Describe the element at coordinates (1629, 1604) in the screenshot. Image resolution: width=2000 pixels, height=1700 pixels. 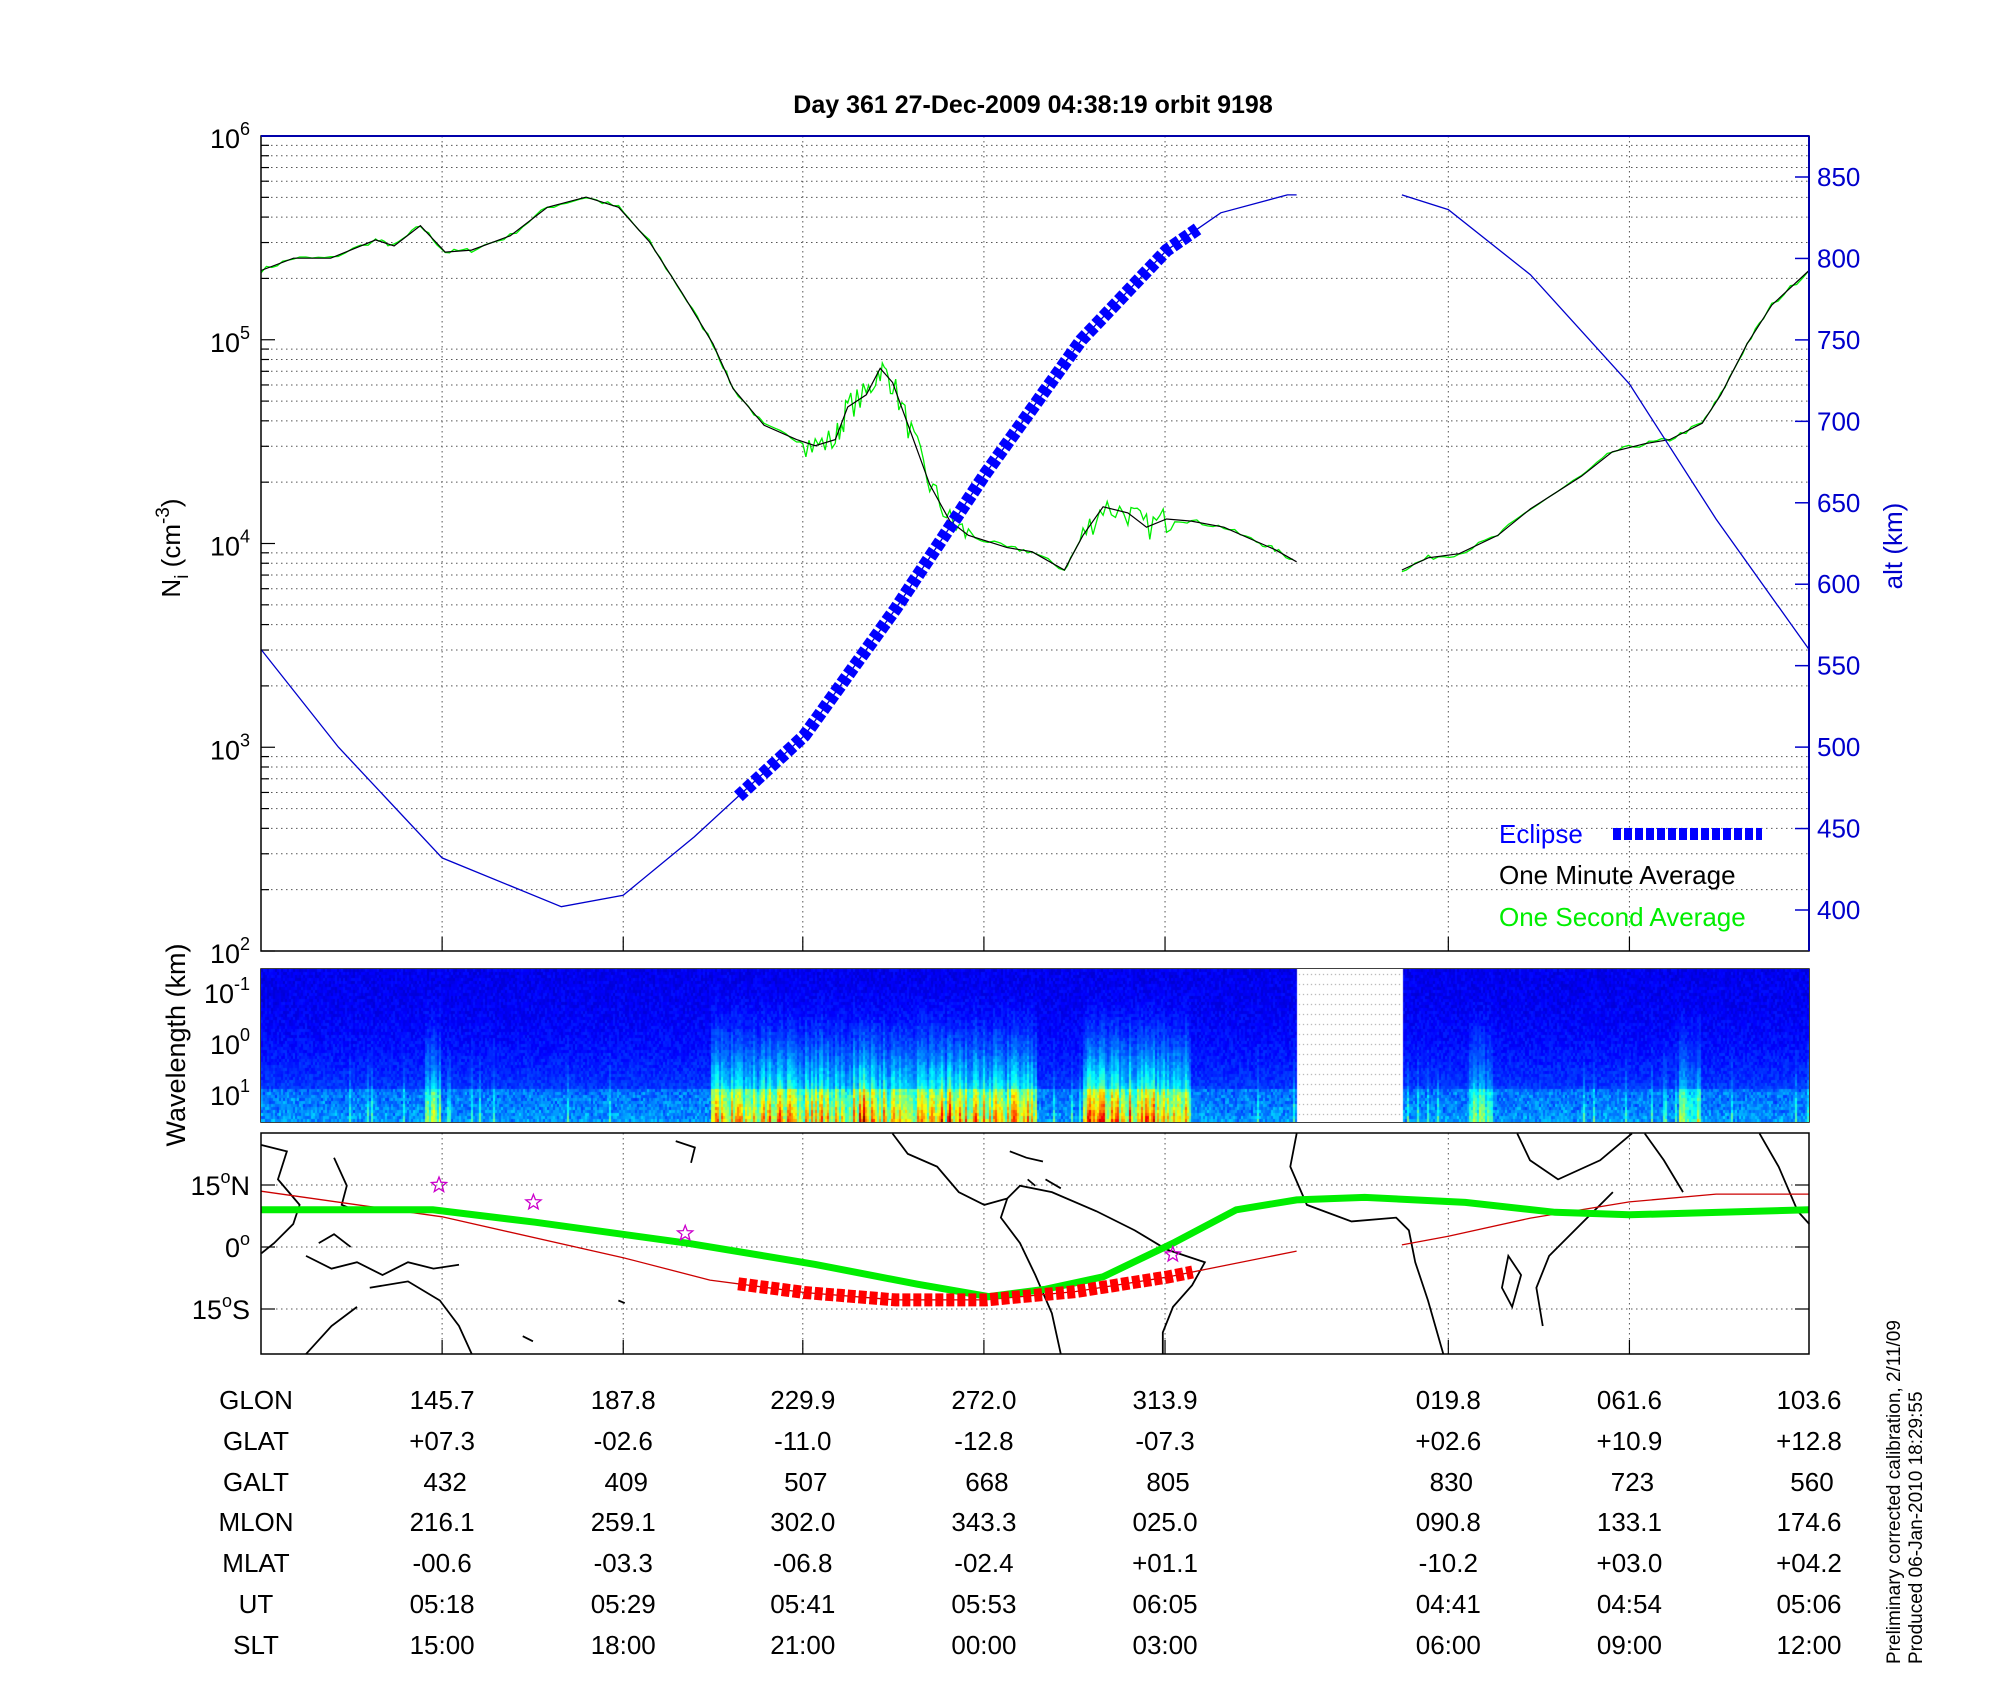
I see `table-cell: 04:54` at that location.